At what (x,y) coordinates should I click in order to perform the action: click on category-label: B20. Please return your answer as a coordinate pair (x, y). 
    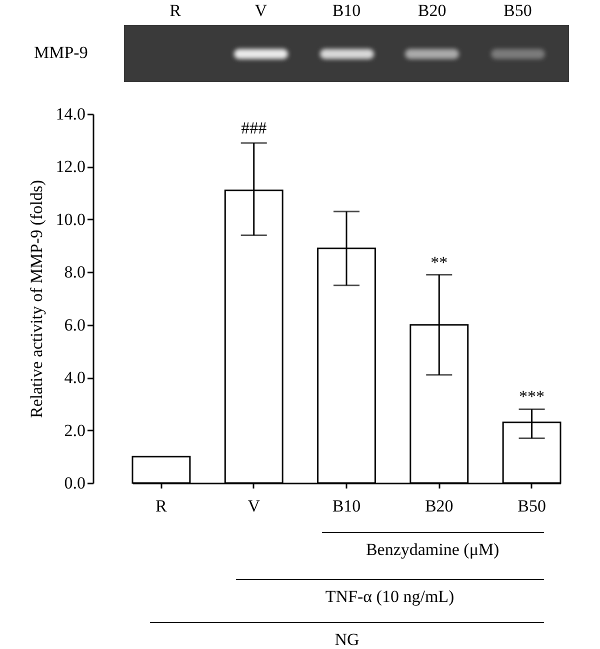
    Looking at the image, I should click on (432, 10).